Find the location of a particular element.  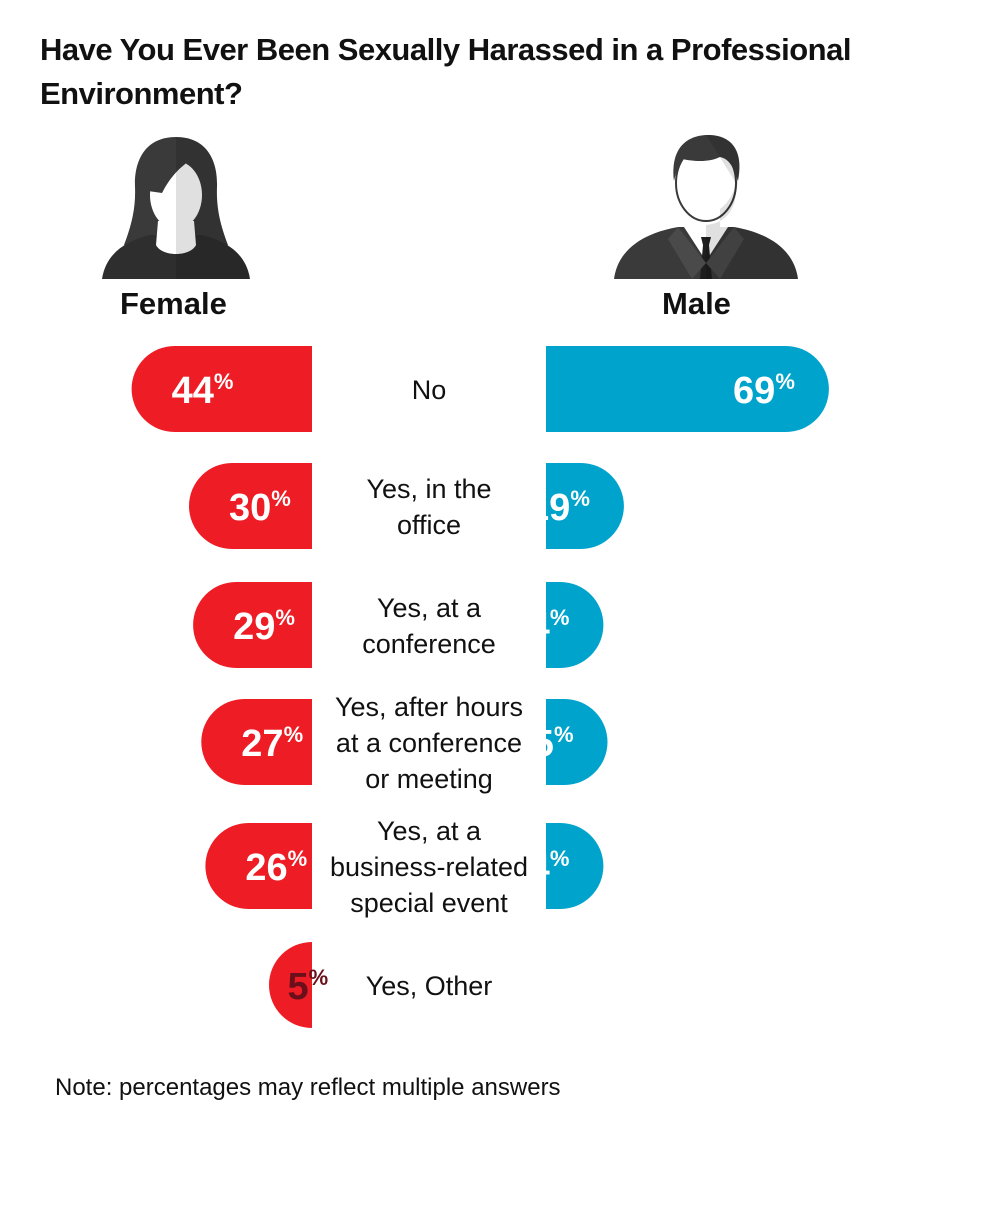

value-label-male: 19% is located at coordinates (559, 507).